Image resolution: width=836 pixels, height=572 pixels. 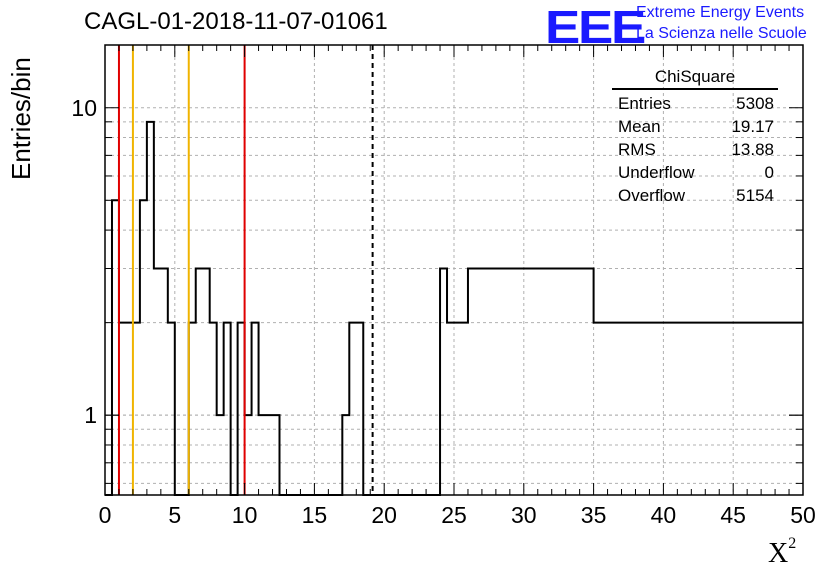 I want to click on x-tick-label: 0, so click(x=105, y=515).